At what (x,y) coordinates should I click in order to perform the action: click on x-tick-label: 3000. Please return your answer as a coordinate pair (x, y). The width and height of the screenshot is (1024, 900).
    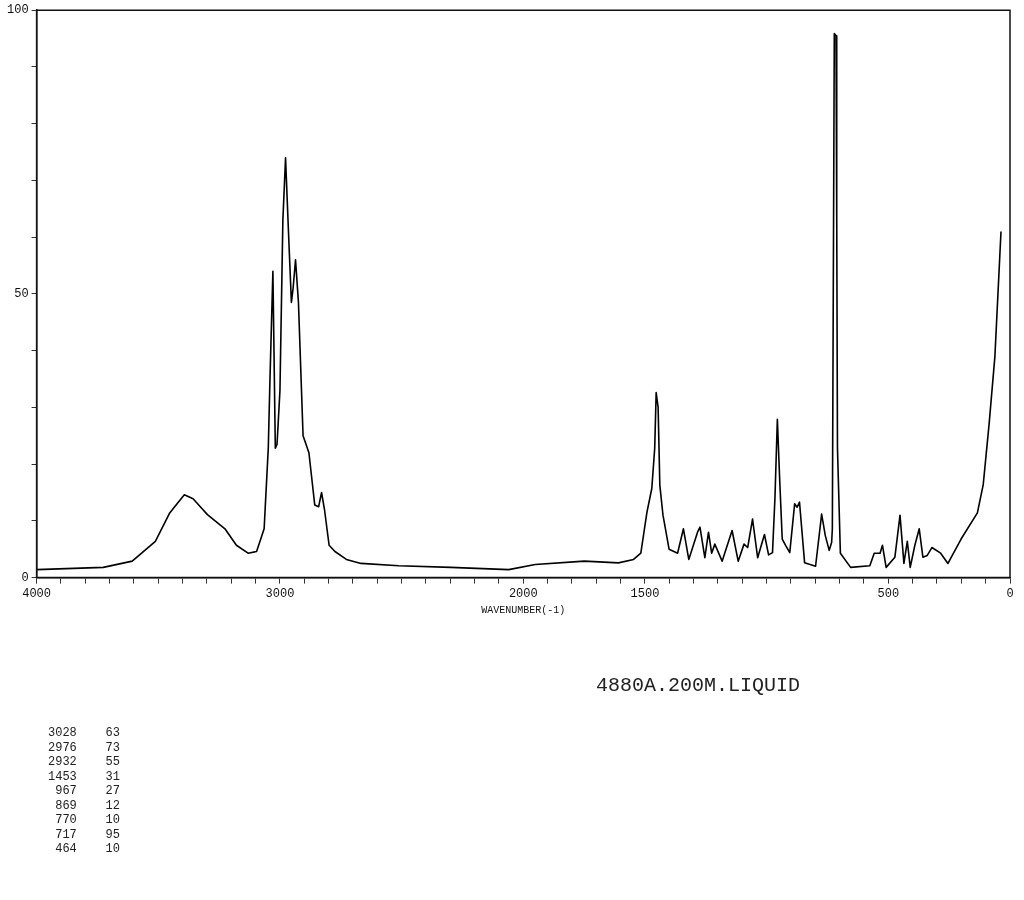
    Looking at the image, I should click on (280, 593).